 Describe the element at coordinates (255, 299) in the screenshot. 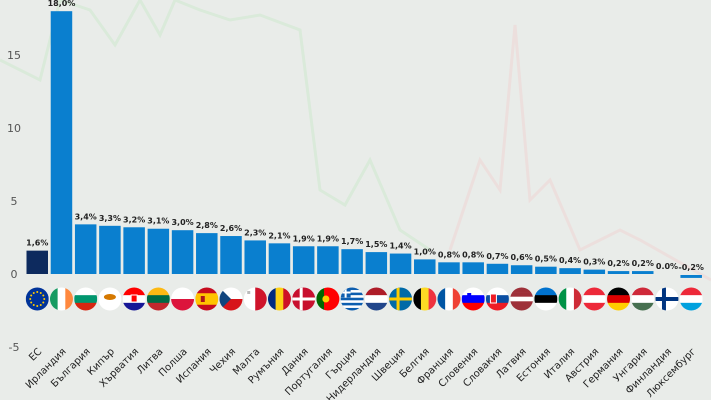

I see `malta-flag-icon` at that location.